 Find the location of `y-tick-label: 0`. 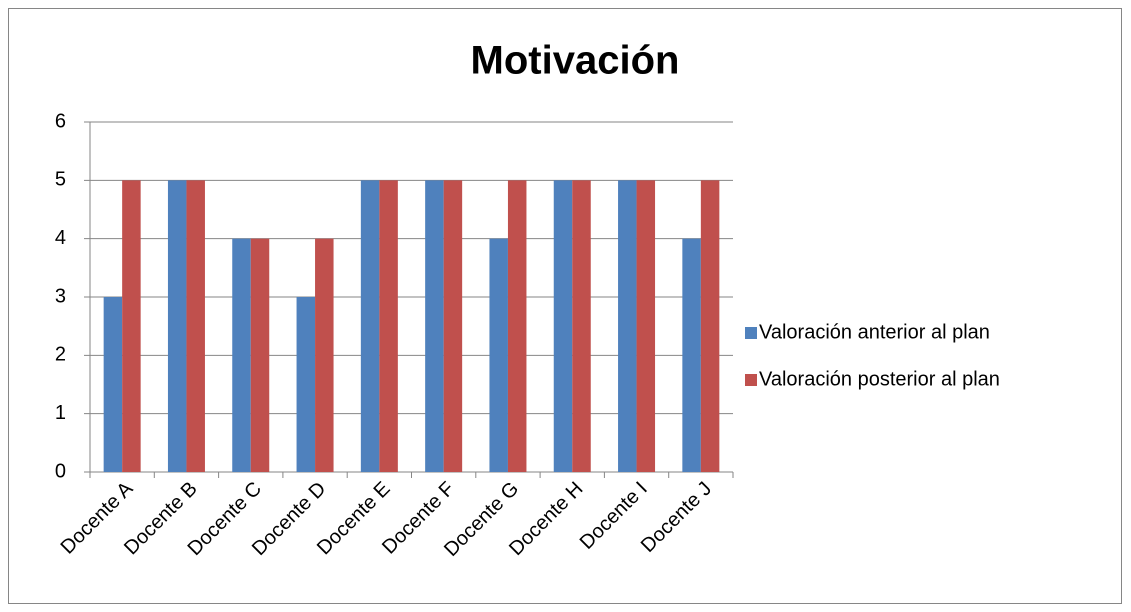

y-tick-label: 0 is located at coordinates (60, 471).